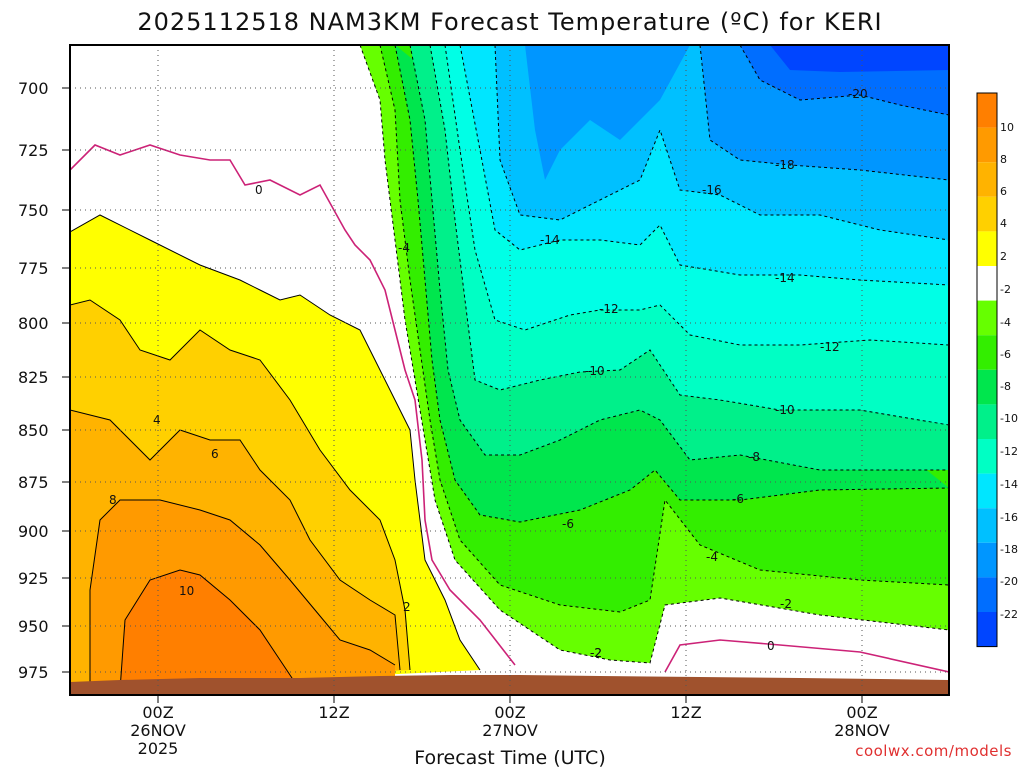 The height and width of the screenshot is (768, 1024). What do you see at coordinates (33, 377) in the screenshot?
I see `y-tick-label: 825` at bounding box center [33, 377].